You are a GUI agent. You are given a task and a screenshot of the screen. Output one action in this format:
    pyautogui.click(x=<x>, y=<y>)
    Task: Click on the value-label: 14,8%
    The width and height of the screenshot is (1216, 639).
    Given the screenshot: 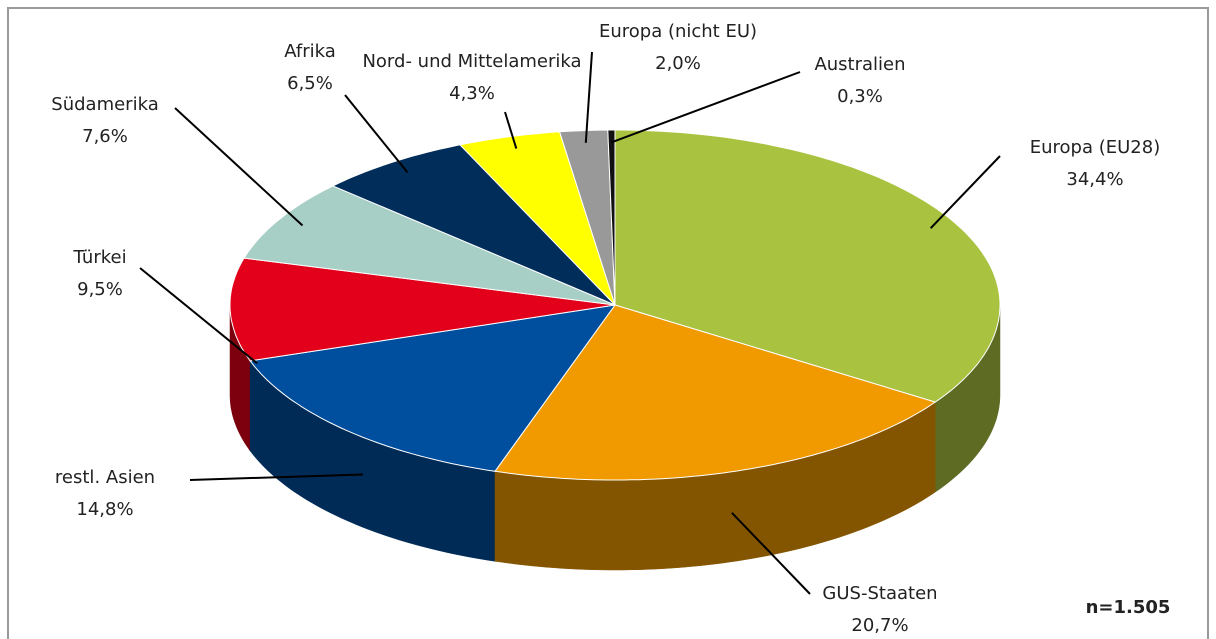 What is the action you would take?
    pyautogui.click(x=104, y=509)
    